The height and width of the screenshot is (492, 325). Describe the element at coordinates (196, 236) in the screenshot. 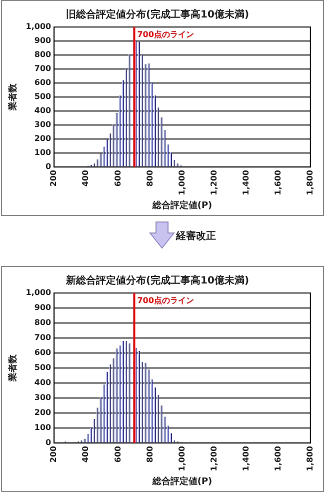

I see `text: 経審改正` at that location.